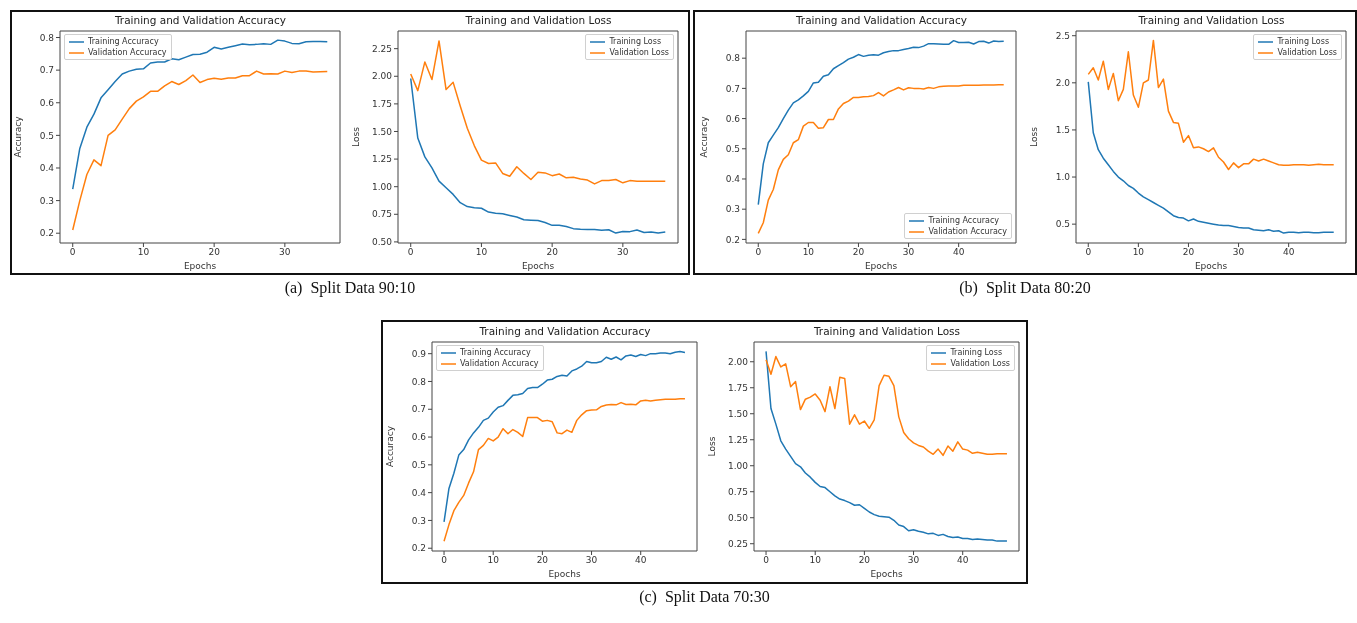 This screenshot has width=1357, height=623. Describe the element at coordinates (1062, 130) in the screenshot. I see `y-tick-label: 1.5` at that location.